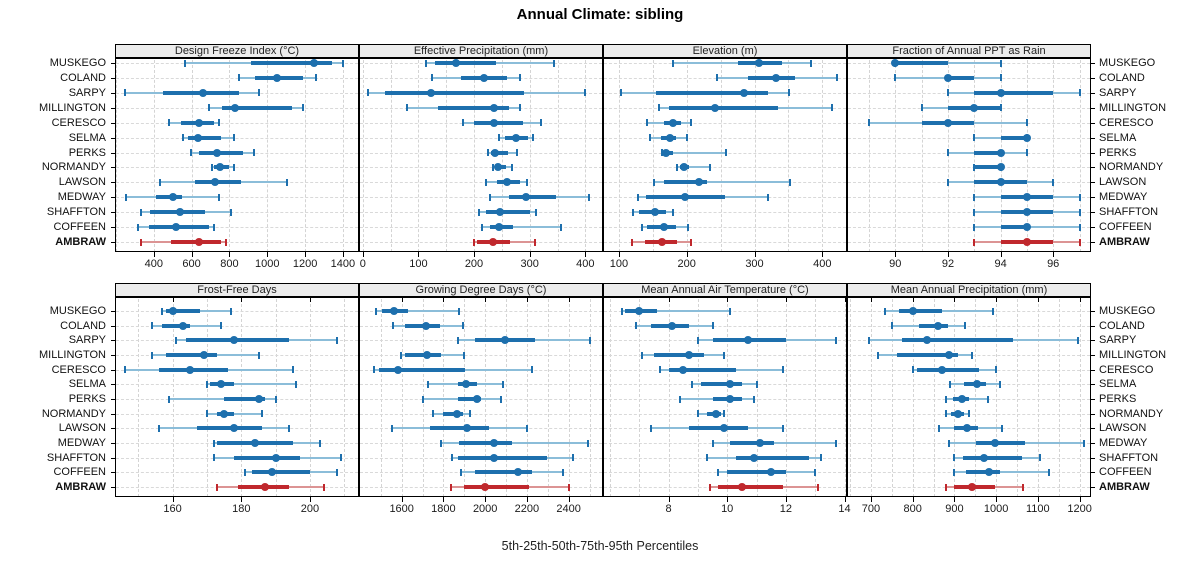 This screenshot has width=1200, height=575. What do you see at coordinates (310, 509) in the screenshot?
I see `axis-tick-label: 200` at bounding box center [310, 509].